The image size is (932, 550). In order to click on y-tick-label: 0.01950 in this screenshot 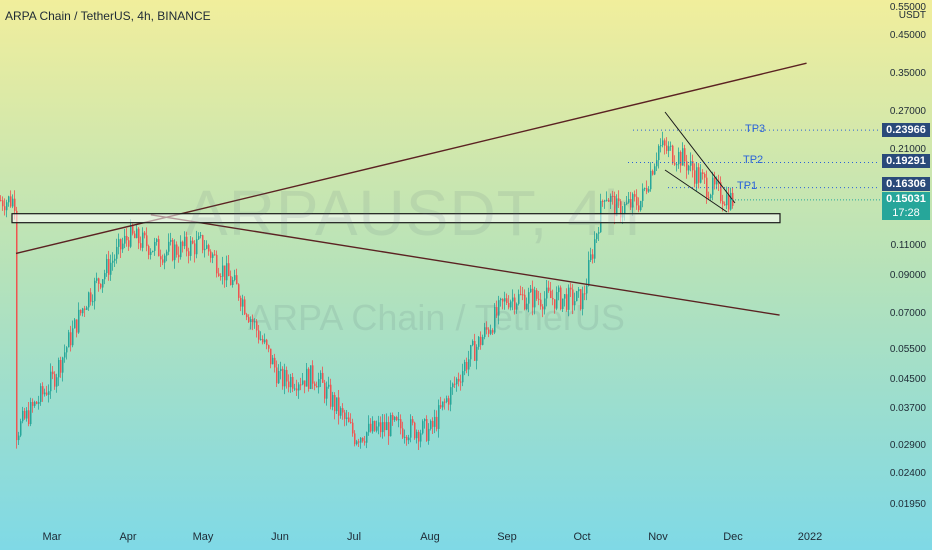, I will do `click(907, 504)`.